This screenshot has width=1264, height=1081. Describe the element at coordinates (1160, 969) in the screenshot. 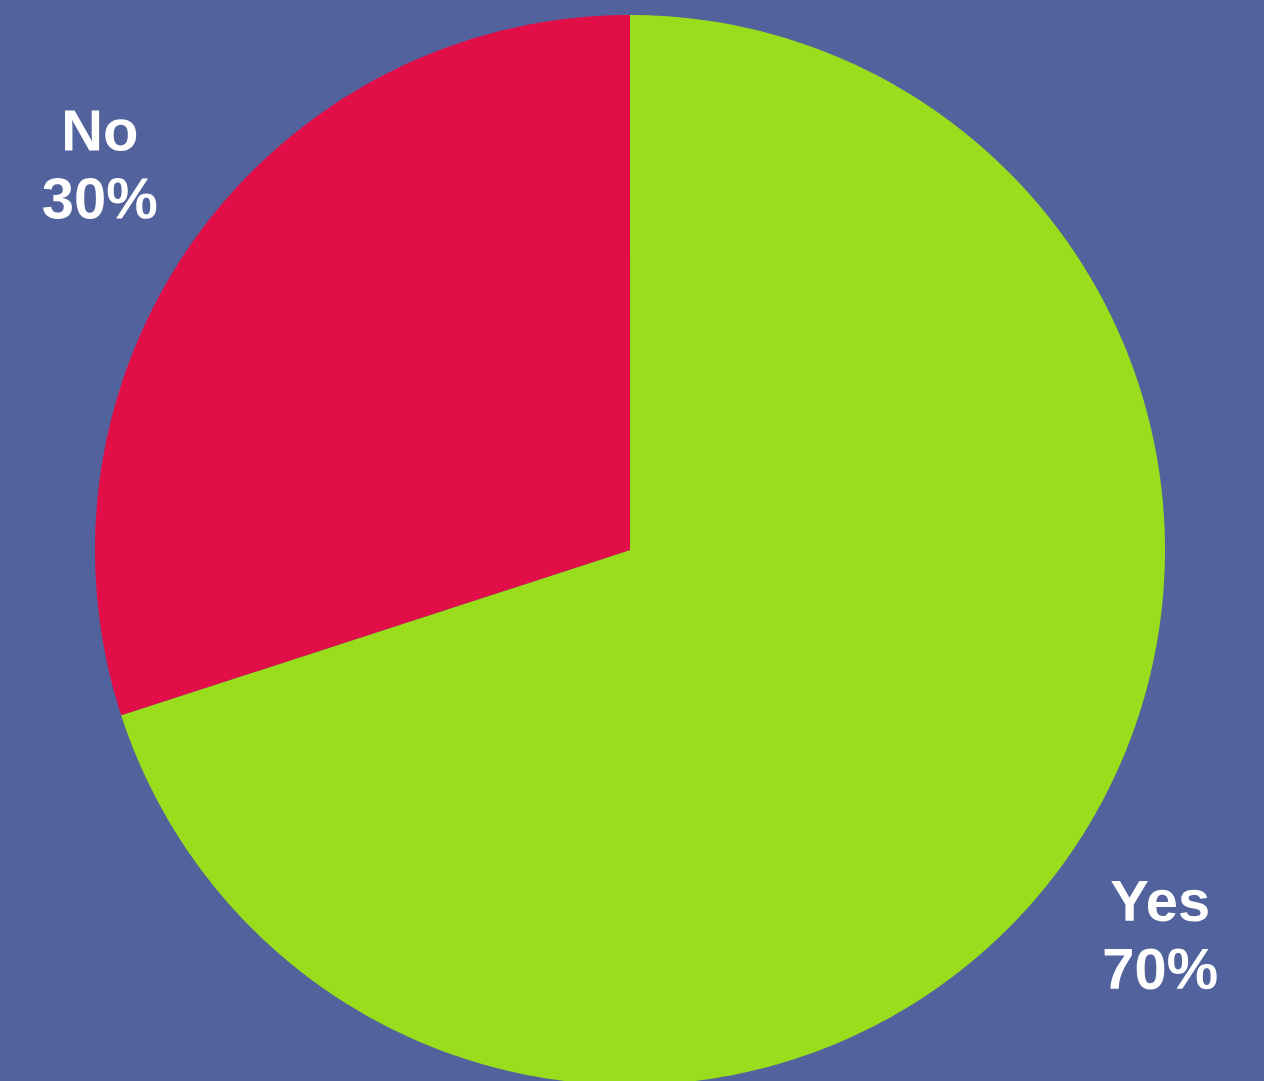

I see `data-label: 70%` at that location.